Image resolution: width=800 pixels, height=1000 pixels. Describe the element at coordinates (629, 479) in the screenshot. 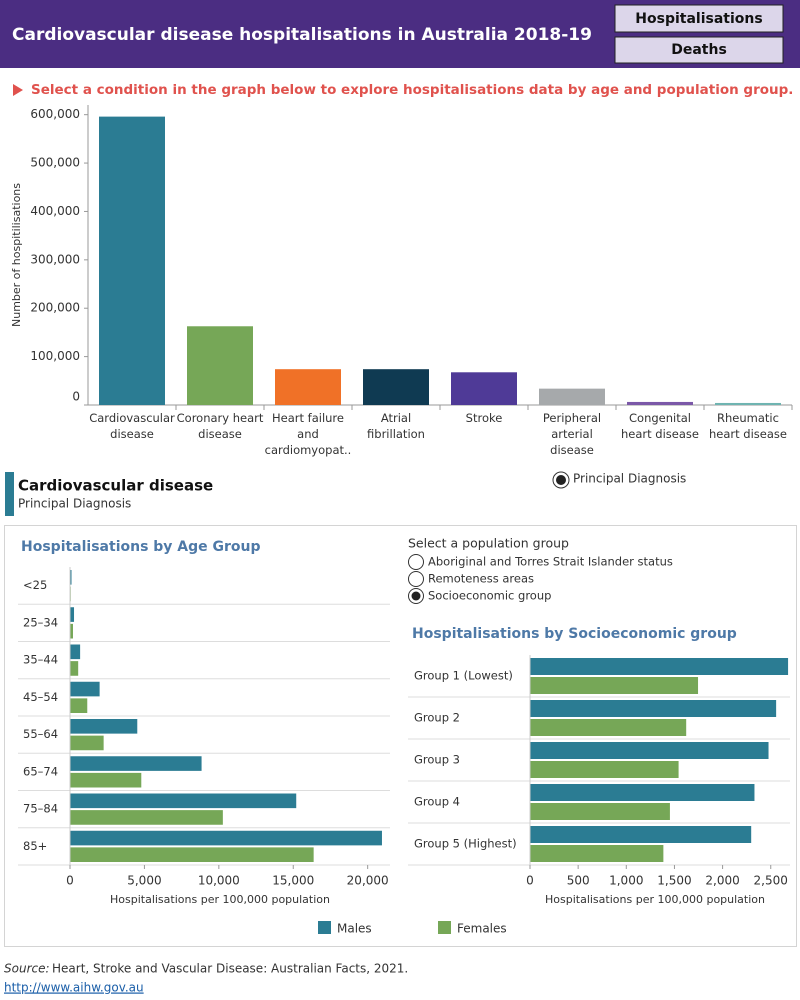

I see `radio-label: Principal Diagnosis` at that location.